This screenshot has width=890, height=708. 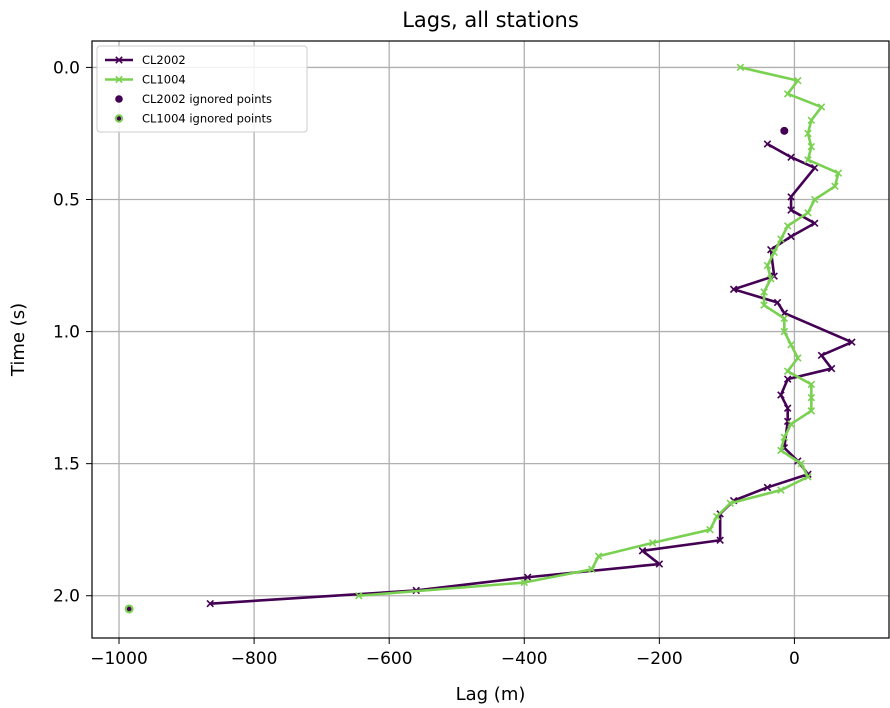 I want to click on cl2002-legend-marker, so click(x=119, y=60).